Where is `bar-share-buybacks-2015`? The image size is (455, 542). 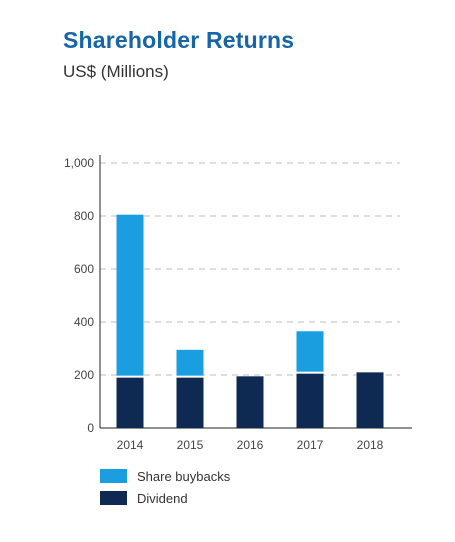
bar-share-buybacks-2015 is located at coordinates (190, 362).